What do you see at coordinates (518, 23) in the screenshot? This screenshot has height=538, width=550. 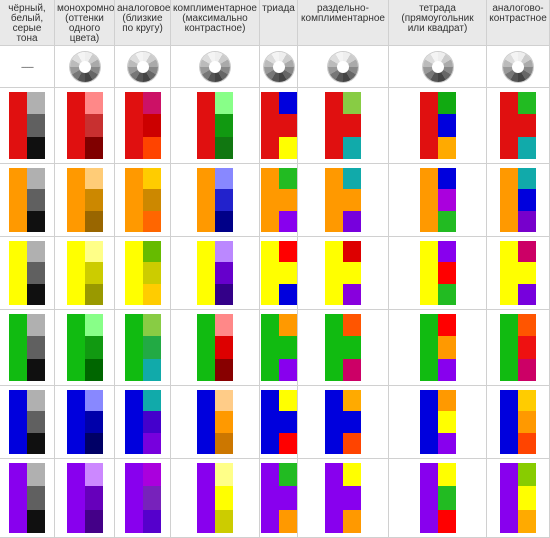 I see `column-header: аналогово- контрастное` at bounding box center [518, 23].